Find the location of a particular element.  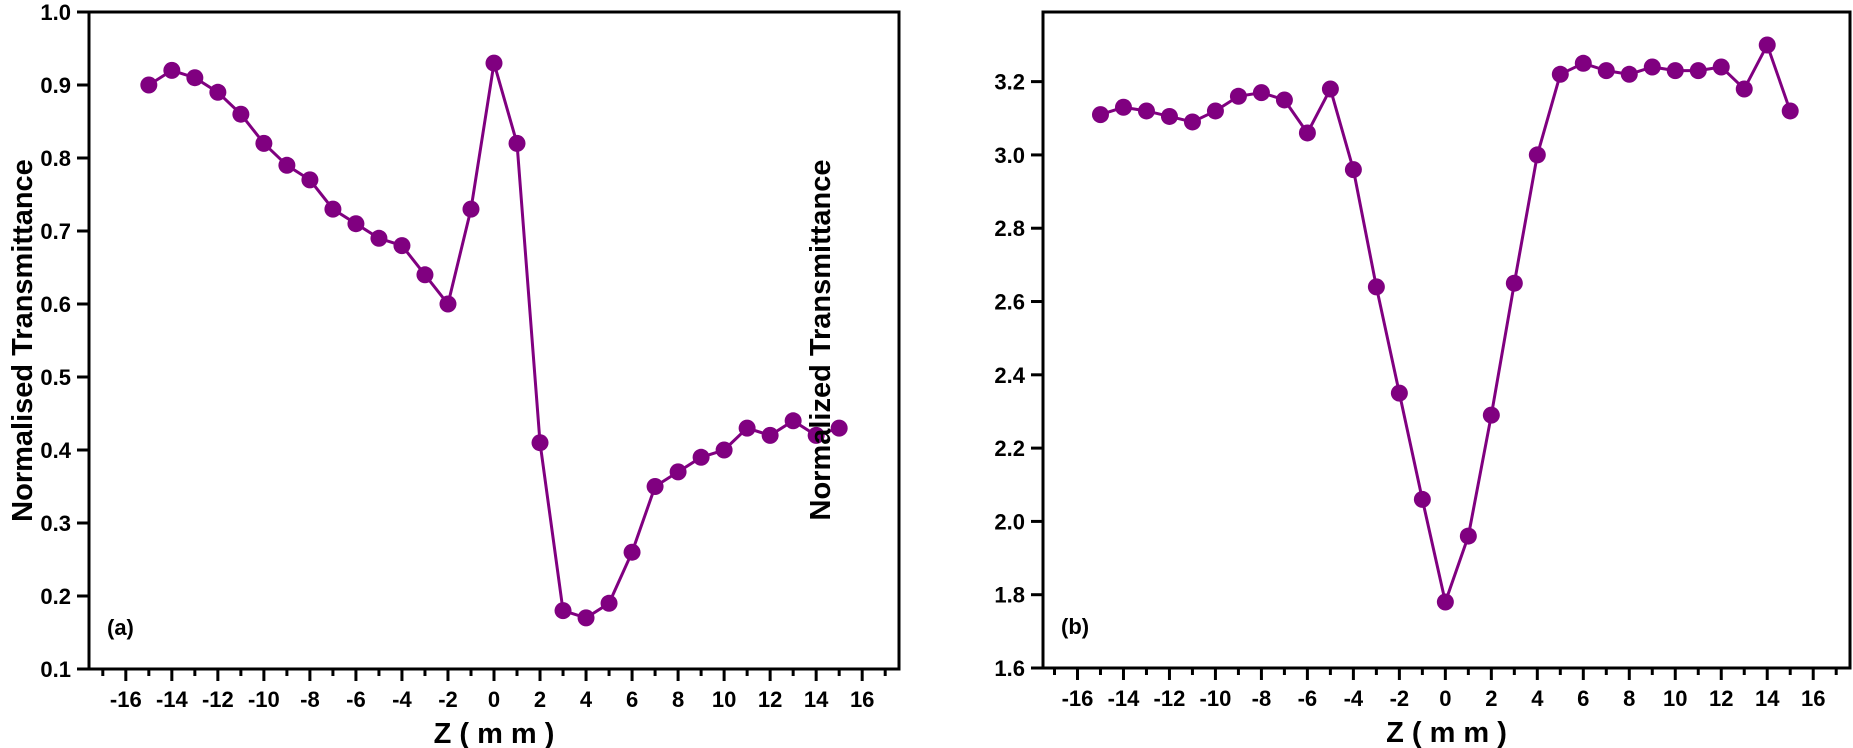

x-tick-label: 14 is located at coordinates (816, 699).